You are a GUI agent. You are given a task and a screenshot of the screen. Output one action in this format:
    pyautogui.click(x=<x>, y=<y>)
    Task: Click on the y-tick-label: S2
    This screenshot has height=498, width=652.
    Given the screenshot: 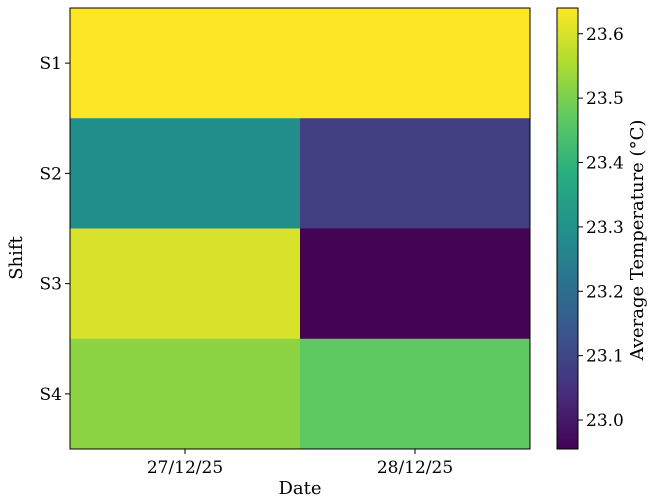 What is the action you would take?
    pyautogui.click(x=51, y=174)
    